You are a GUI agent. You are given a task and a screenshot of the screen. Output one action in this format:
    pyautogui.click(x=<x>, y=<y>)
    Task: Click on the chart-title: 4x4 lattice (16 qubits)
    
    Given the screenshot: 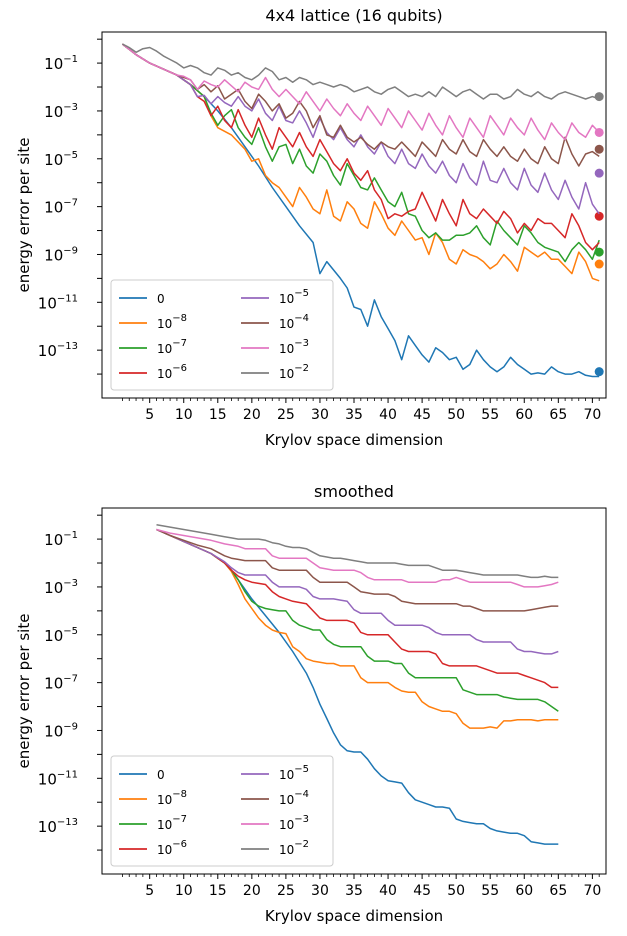 What is the action you would take?
    pyautogui.click(x=353, y=15)
    